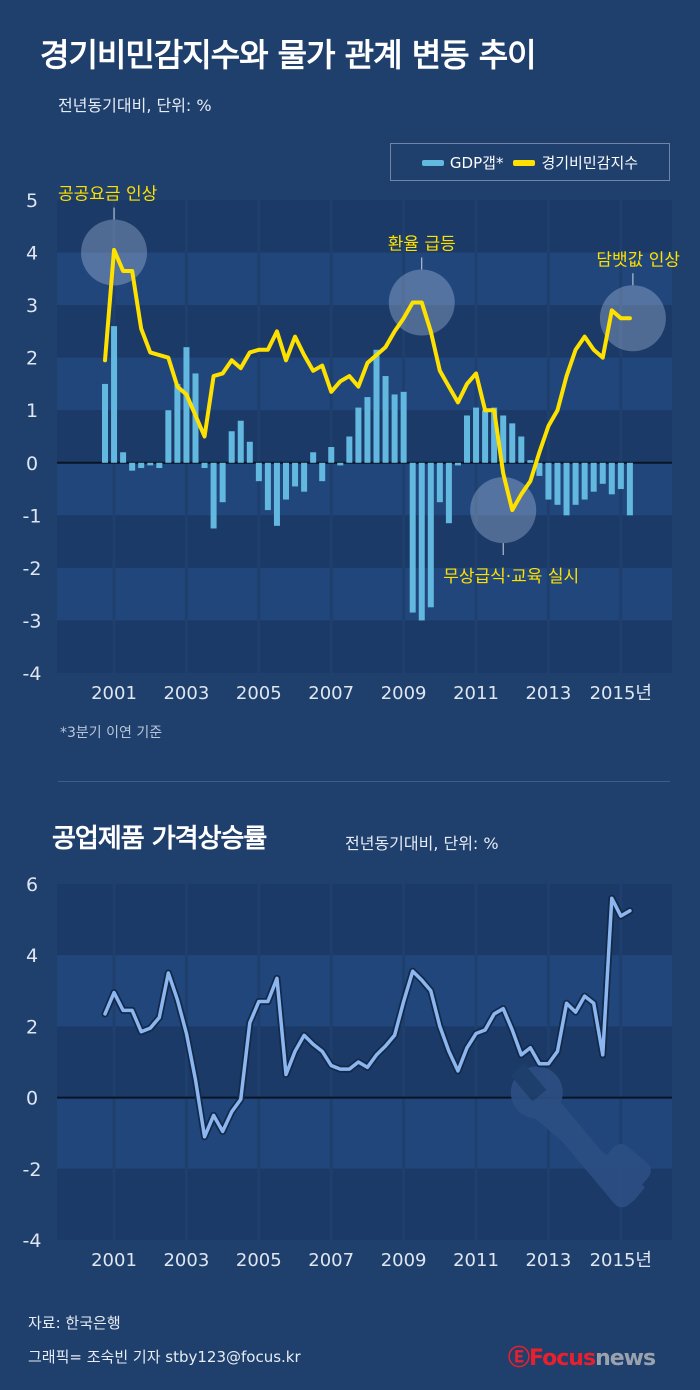  What do you see at coordinates (32, 621) in the screenshot?
I see `y-tick-label: -3` at bounding box center [32, 621].